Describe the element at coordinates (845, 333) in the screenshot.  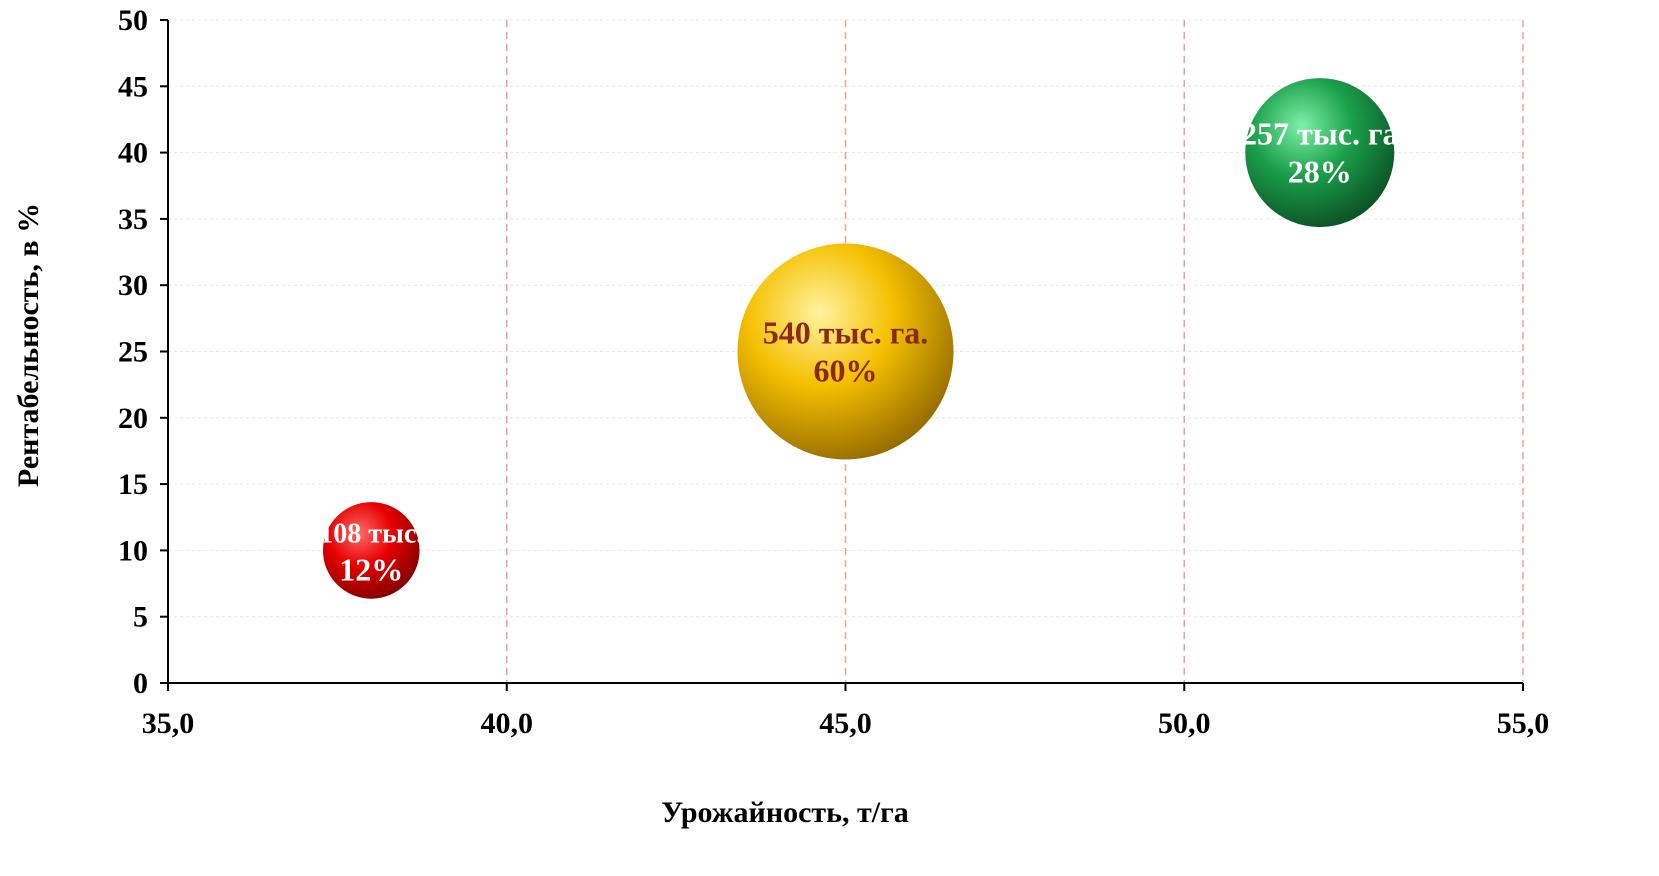
I see `bubble-label-size: 540 тыс. га.` at that location.